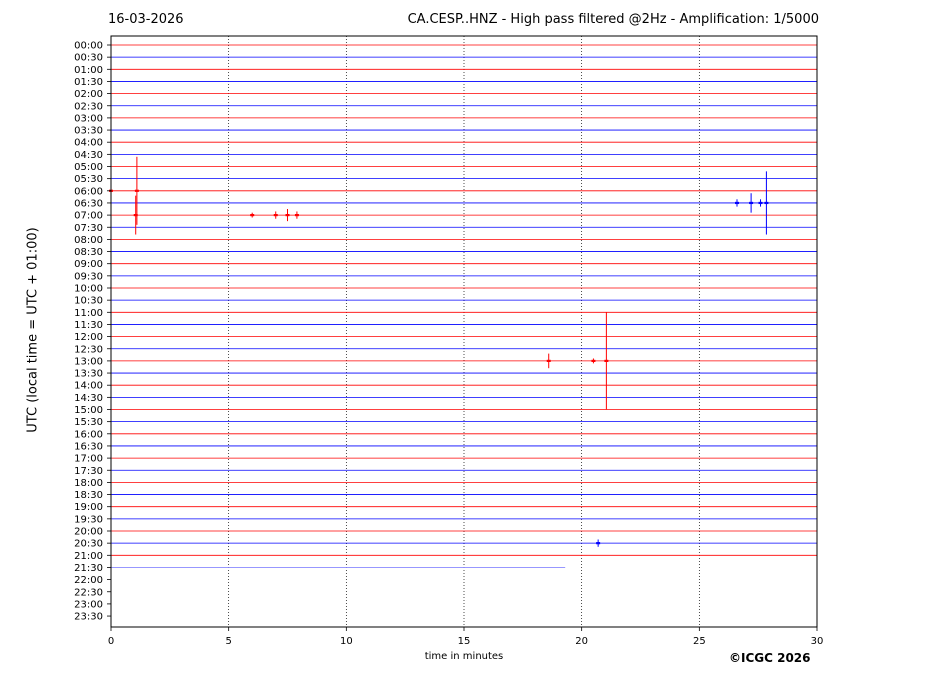 Image resolution: width=927 pixels, height=696 pixels. What do you see at coordinates (88, 519) in the screenshot?
I see `y-tick-label-19:30: 19:30` at bounding box center [88, 519].